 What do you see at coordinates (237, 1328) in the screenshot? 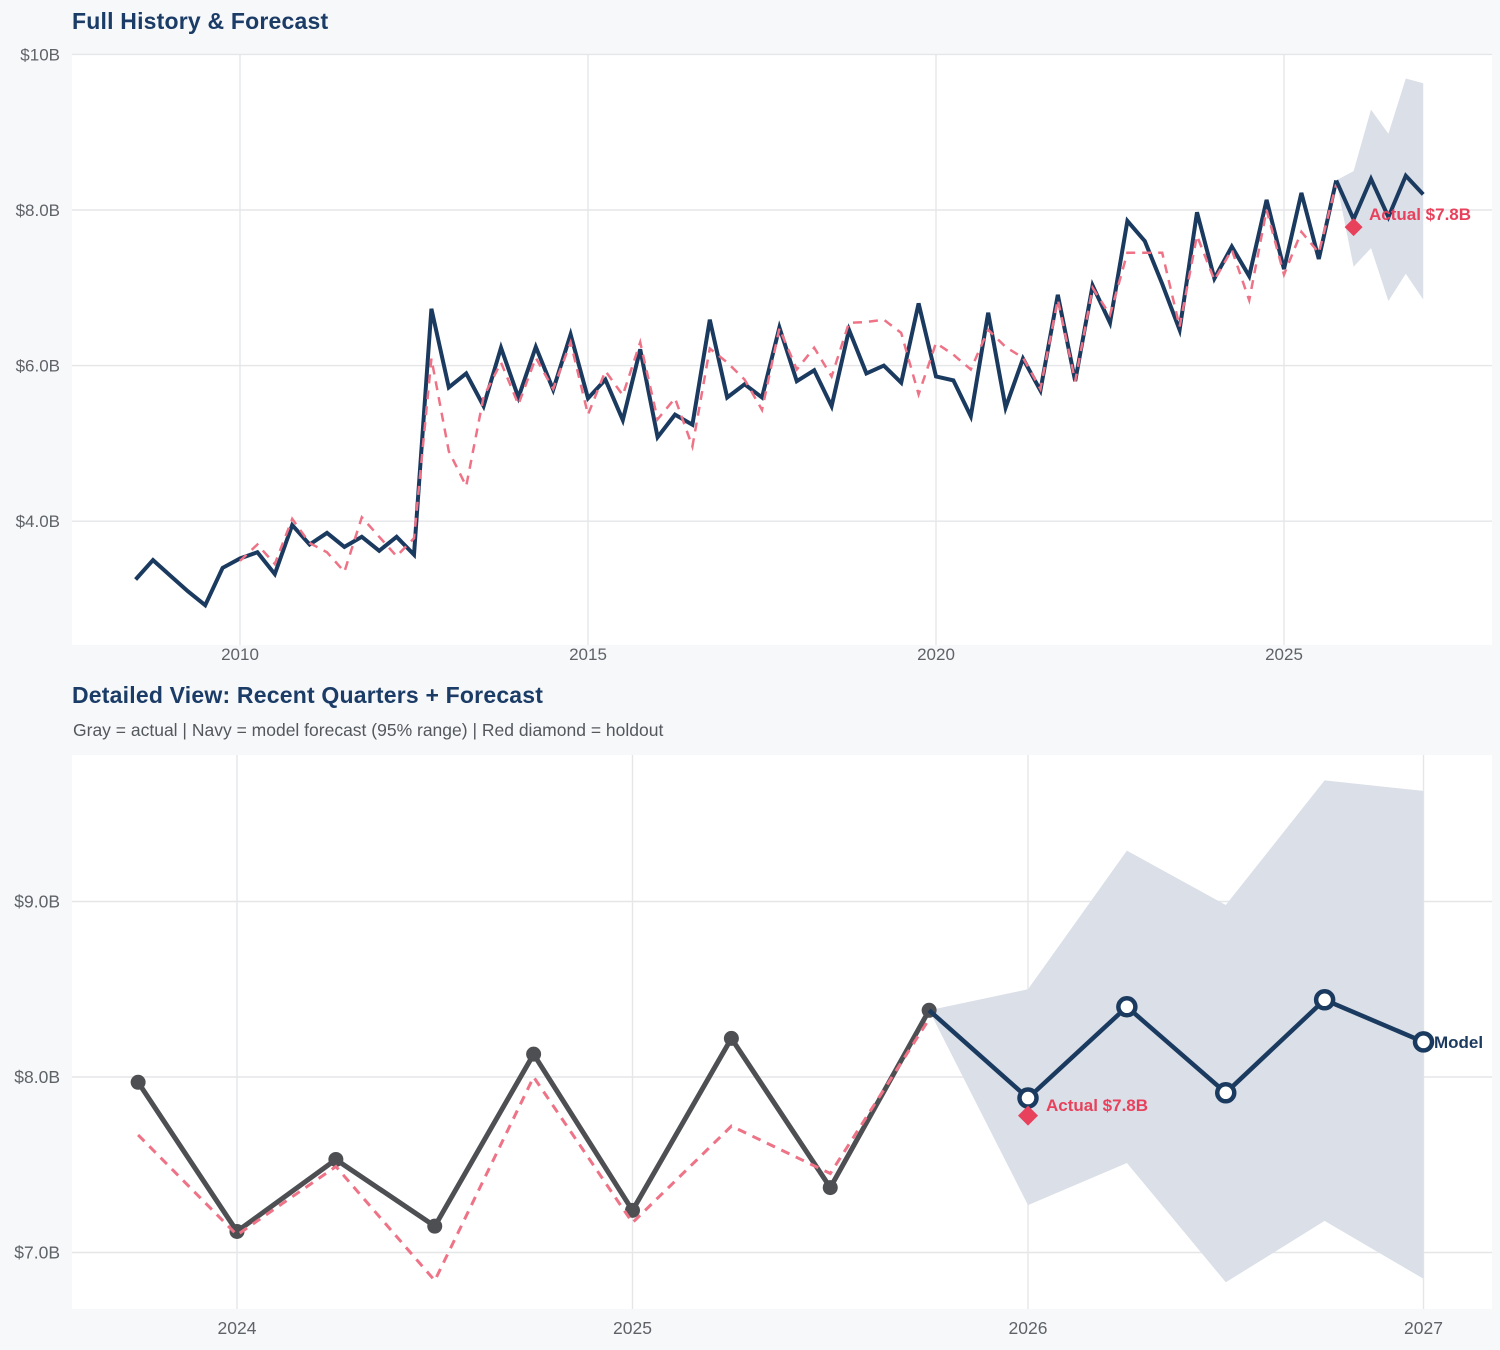
I see `x-axis-tick-label: 2024` at bounding box center [237, 1328].